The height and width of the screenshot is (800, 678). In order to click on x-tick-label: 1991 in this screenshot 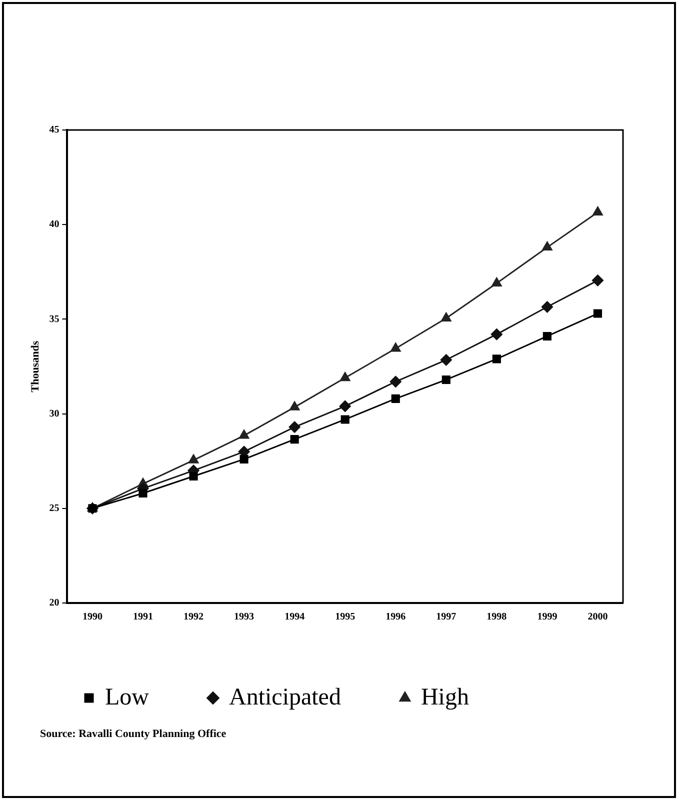, I will do `click(142, 617)`.